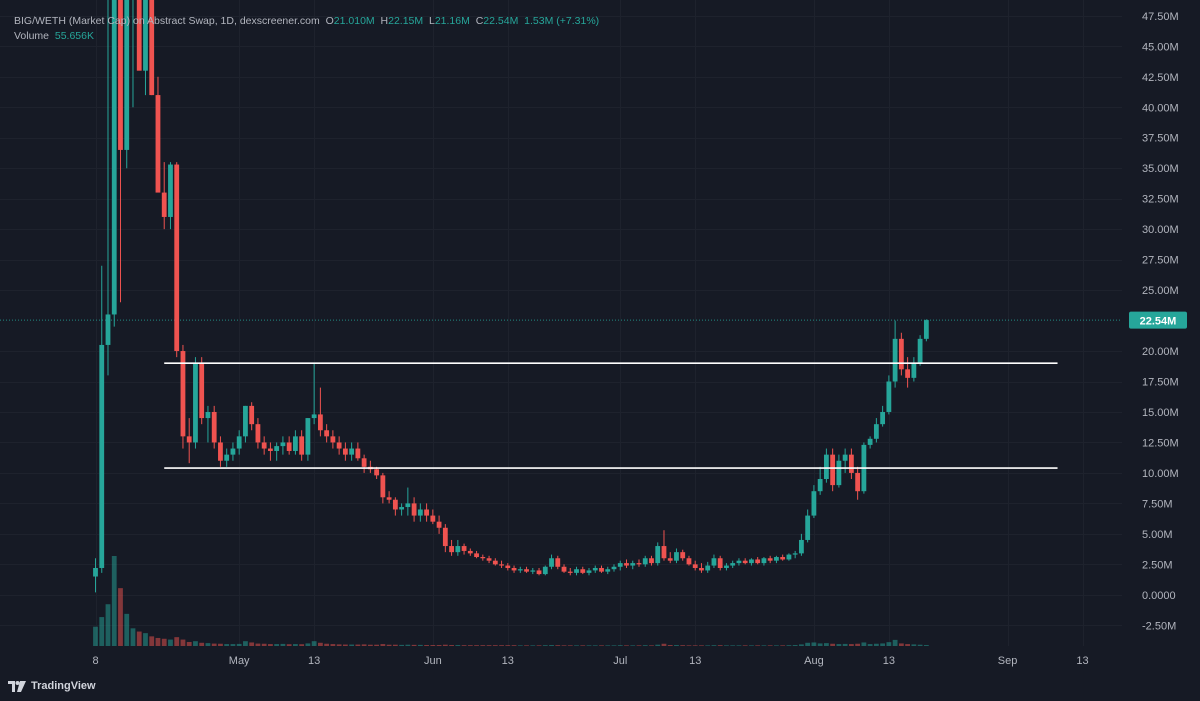 This screenshot has width=1200, height=701. Describe the element at coordinates (590, 661) in the screenshot. I see `time-axis: 8 May 13 Jun 13 Jul 13 Aug 13 Sep 13` at that location.